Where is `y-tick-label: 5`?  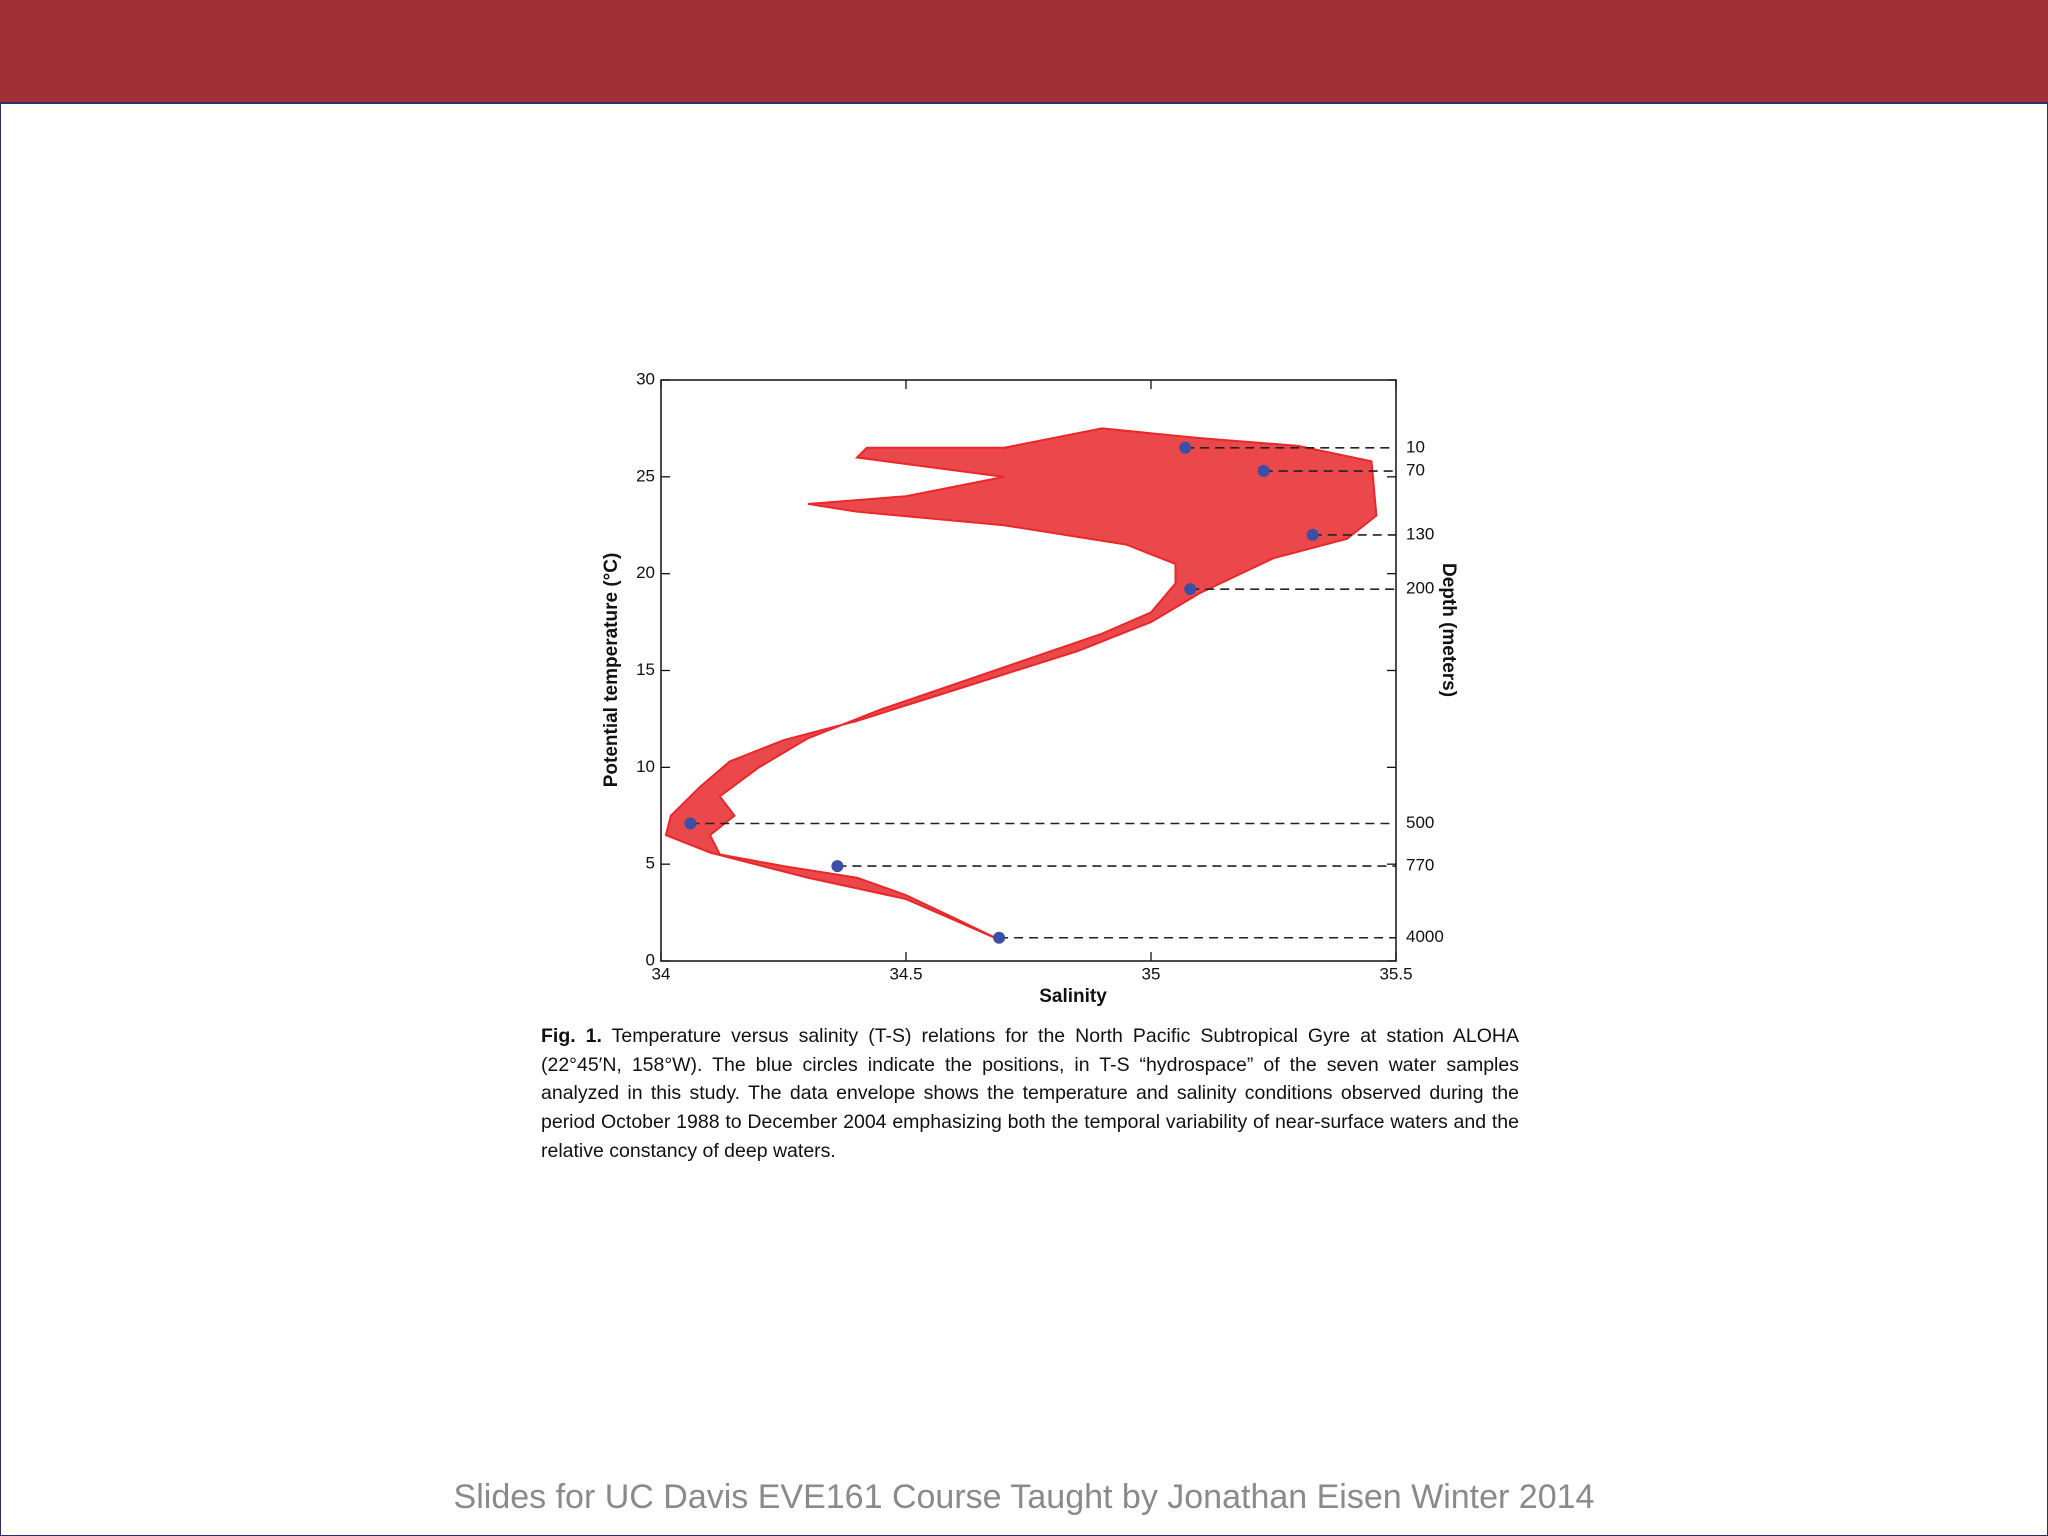 y-tick-label: 5 is located at coordinates (650, 863).